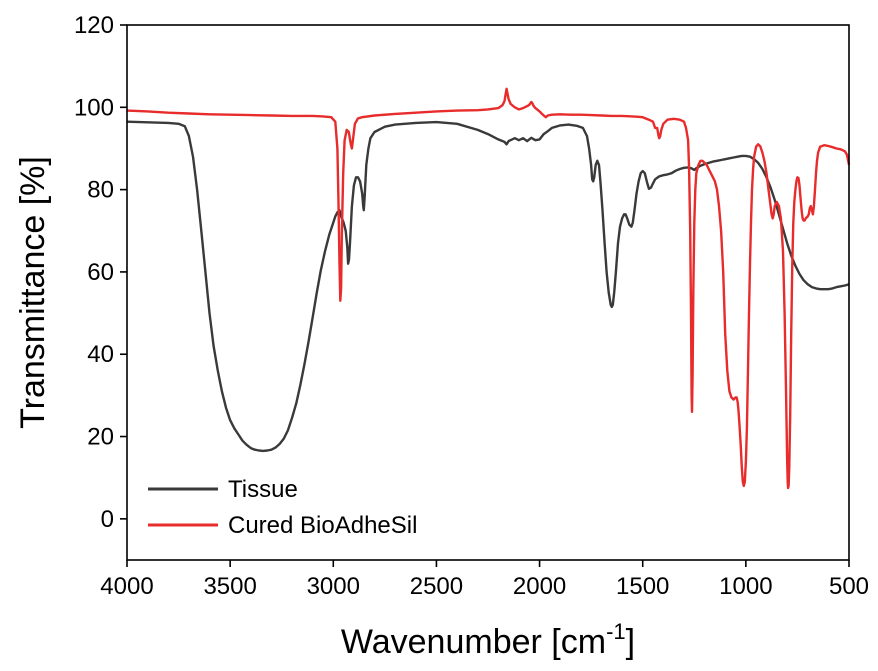 The image size is (878, 671). Describe the element at coordinates (436, 586) in the screenshot. I see `x-tick-label: 2500` at that location.